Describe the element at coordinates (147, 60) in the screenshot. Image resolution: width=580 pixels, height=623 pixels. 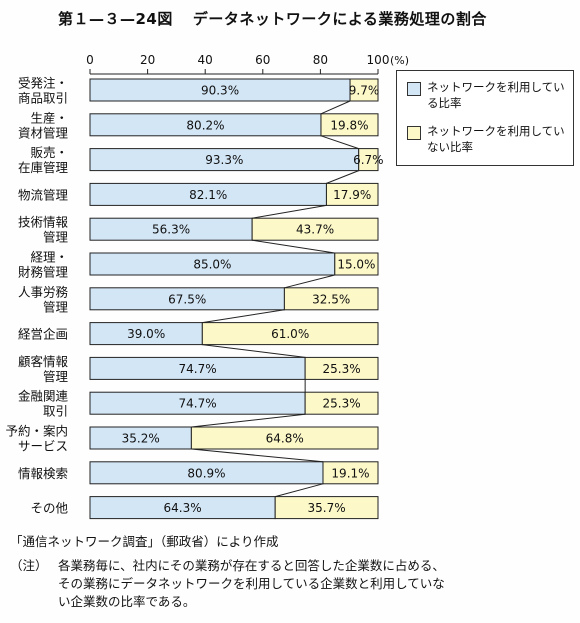
I see `x-tick-label-20: 20` at that location.